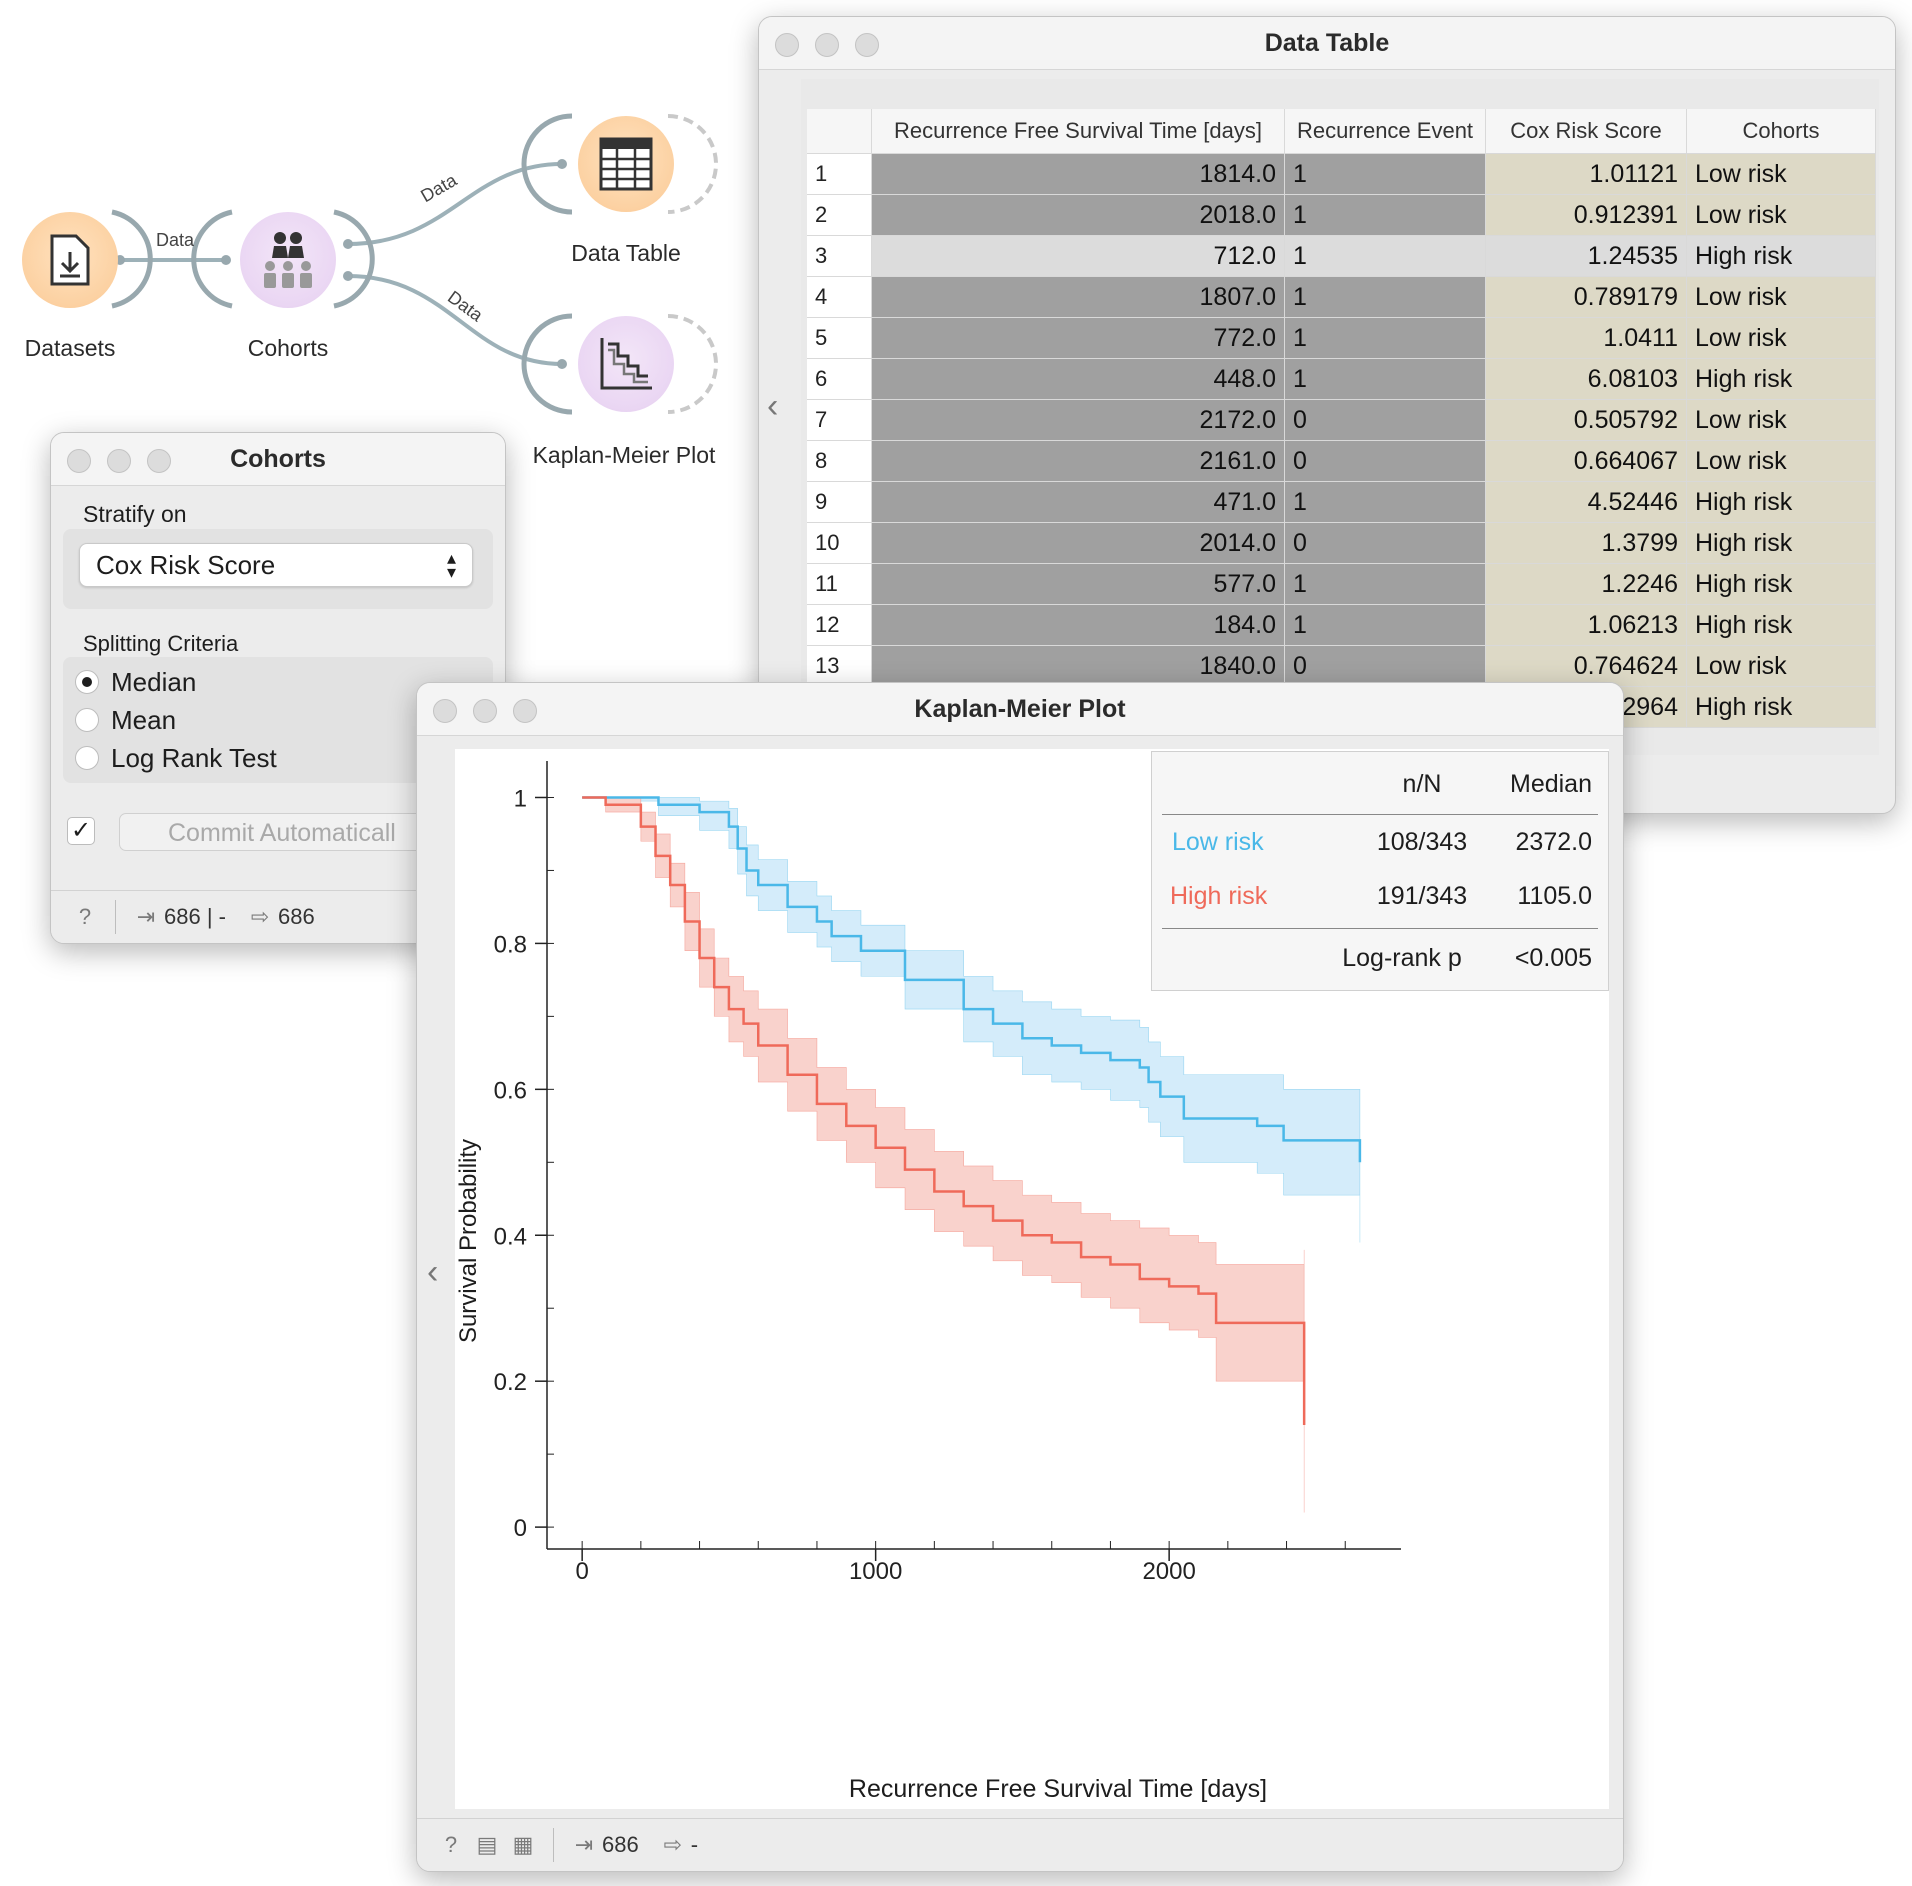  What do you see at coordinates (1078, 666) in the screenshot?
I see `table-cell: 1840.0` at bounding box center [1078, 666].